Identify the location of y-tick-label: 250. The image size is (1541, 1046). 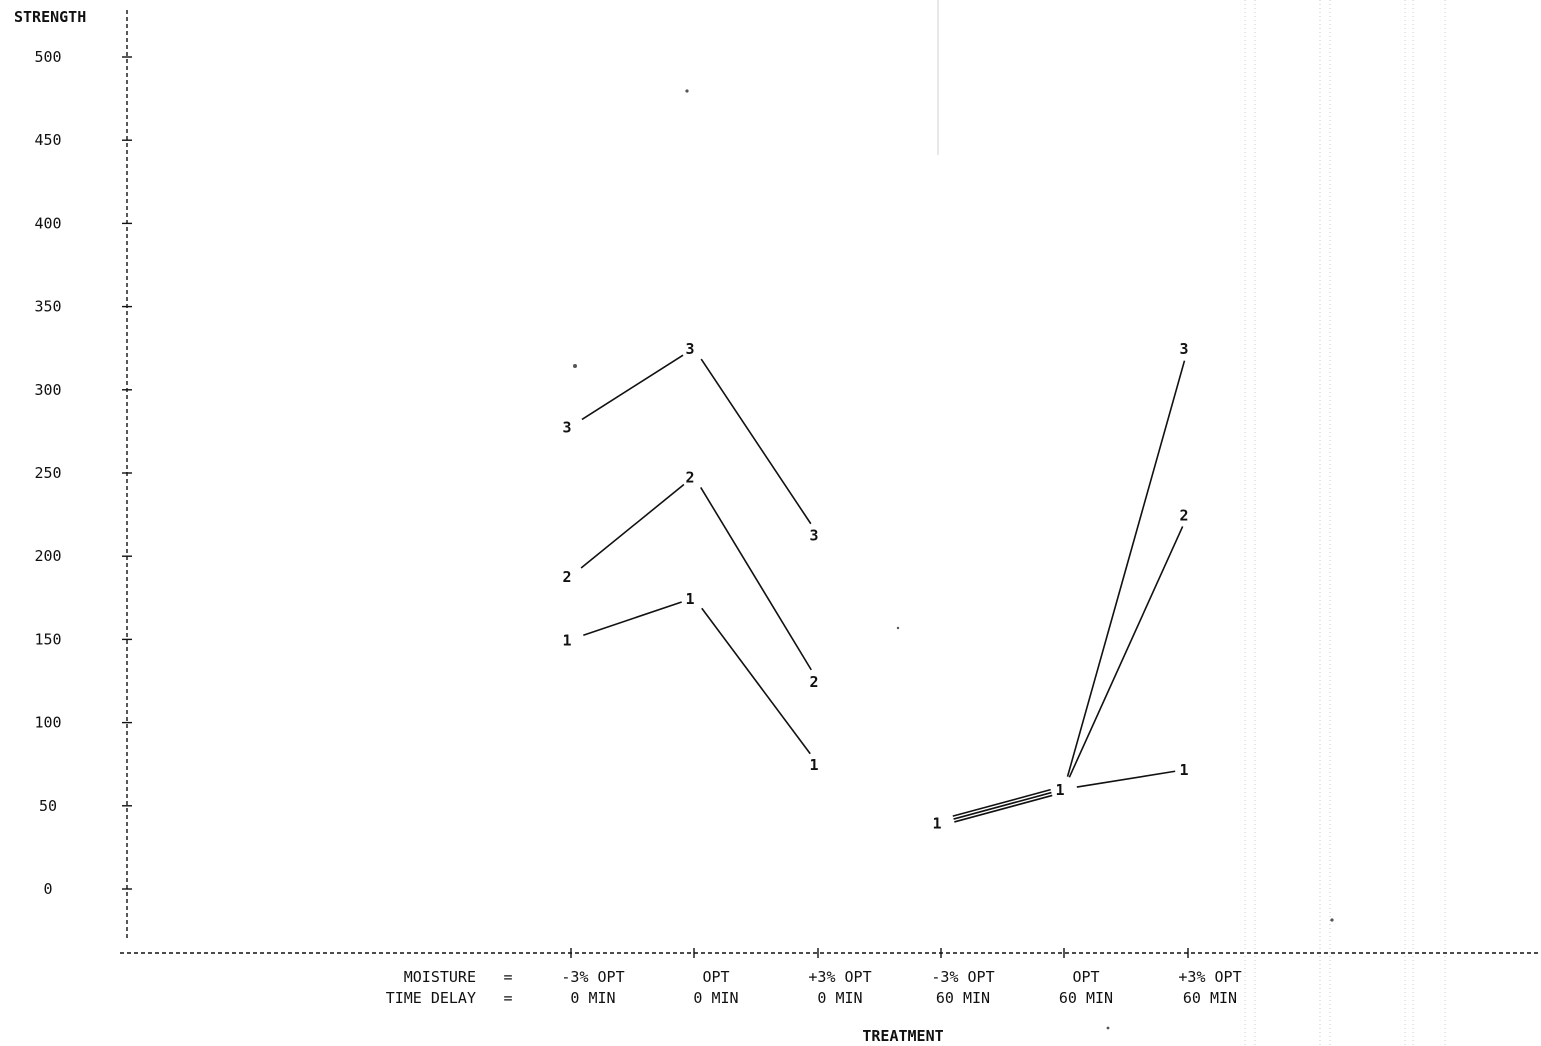
(47, 473).